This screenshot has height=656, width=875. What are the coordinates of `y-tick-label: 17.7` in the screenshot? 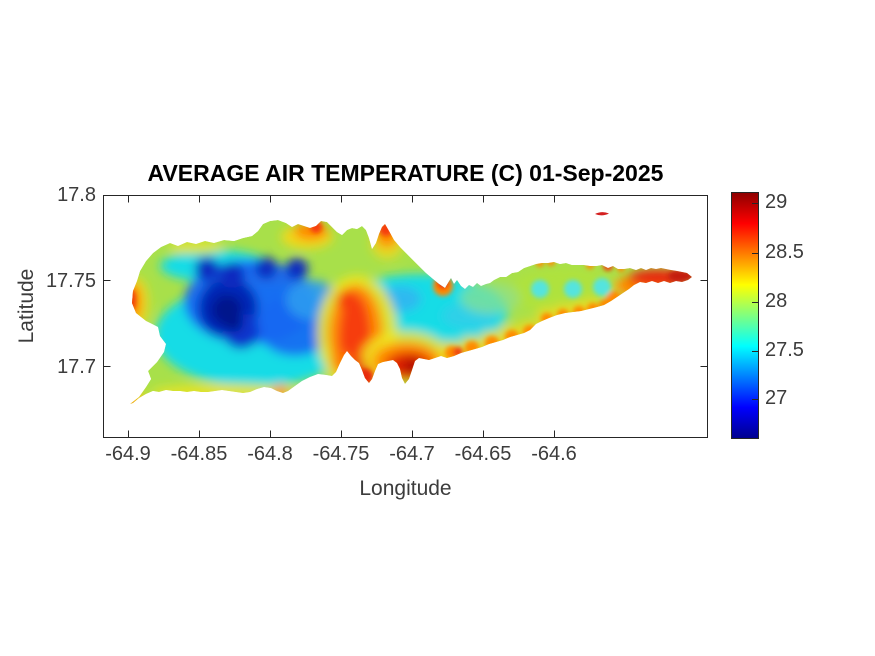 It's located at (76, 367).